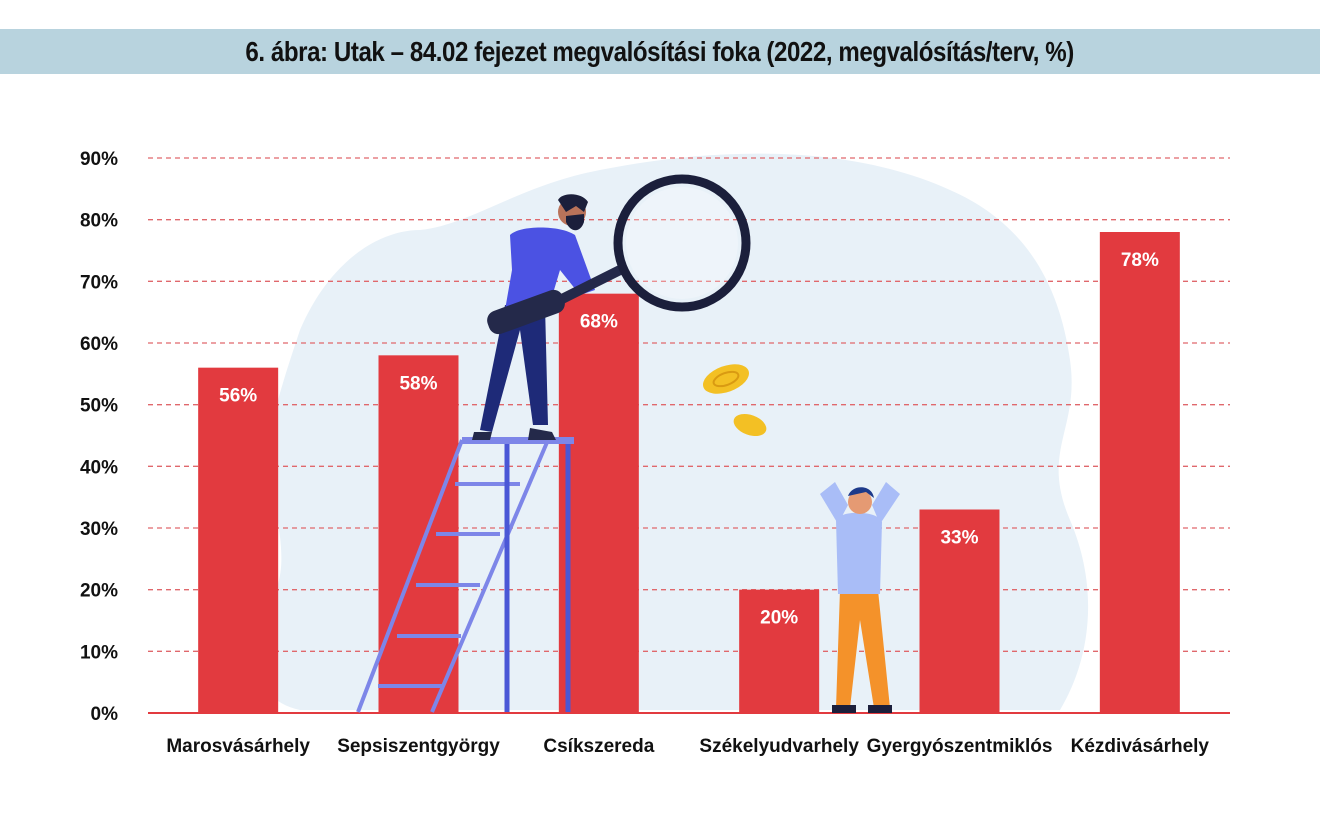 This screenshot has height=825, width=1320. Describe the element at coordinates (465, 575) in the screenshot. I see `ladder-illustration` at that location.